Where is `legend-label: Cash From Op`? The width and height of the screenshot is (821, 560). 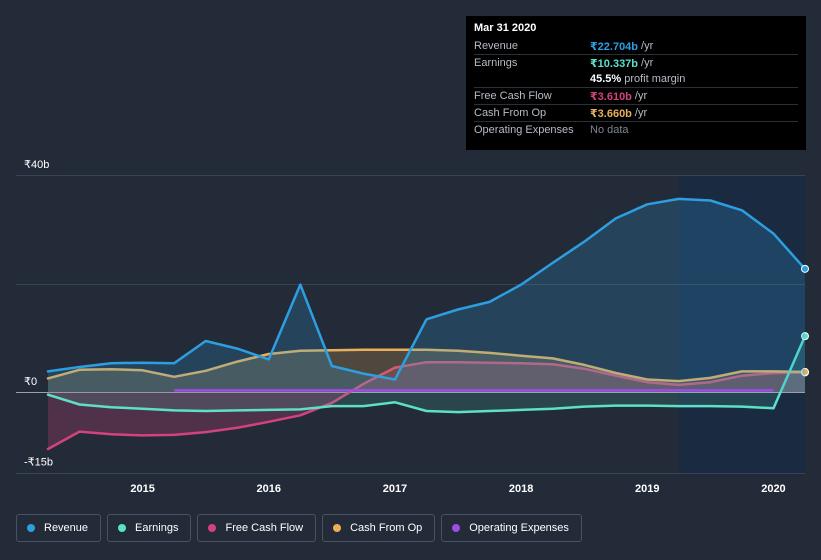 legend-label: Cash From Op is located at coordinates (386, 528).